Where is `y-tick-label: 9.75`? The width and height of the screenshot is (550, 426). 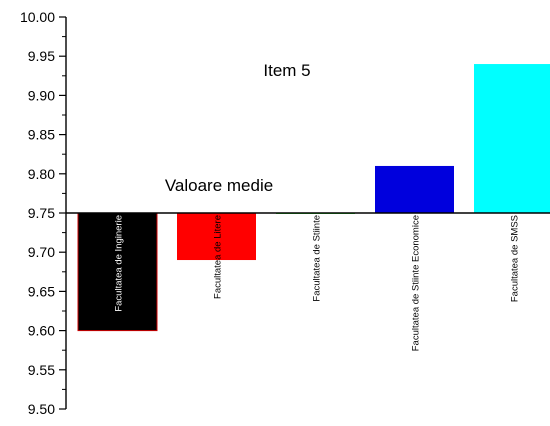
y-tick-label: 9.75 is located at coordinates (41, 213).